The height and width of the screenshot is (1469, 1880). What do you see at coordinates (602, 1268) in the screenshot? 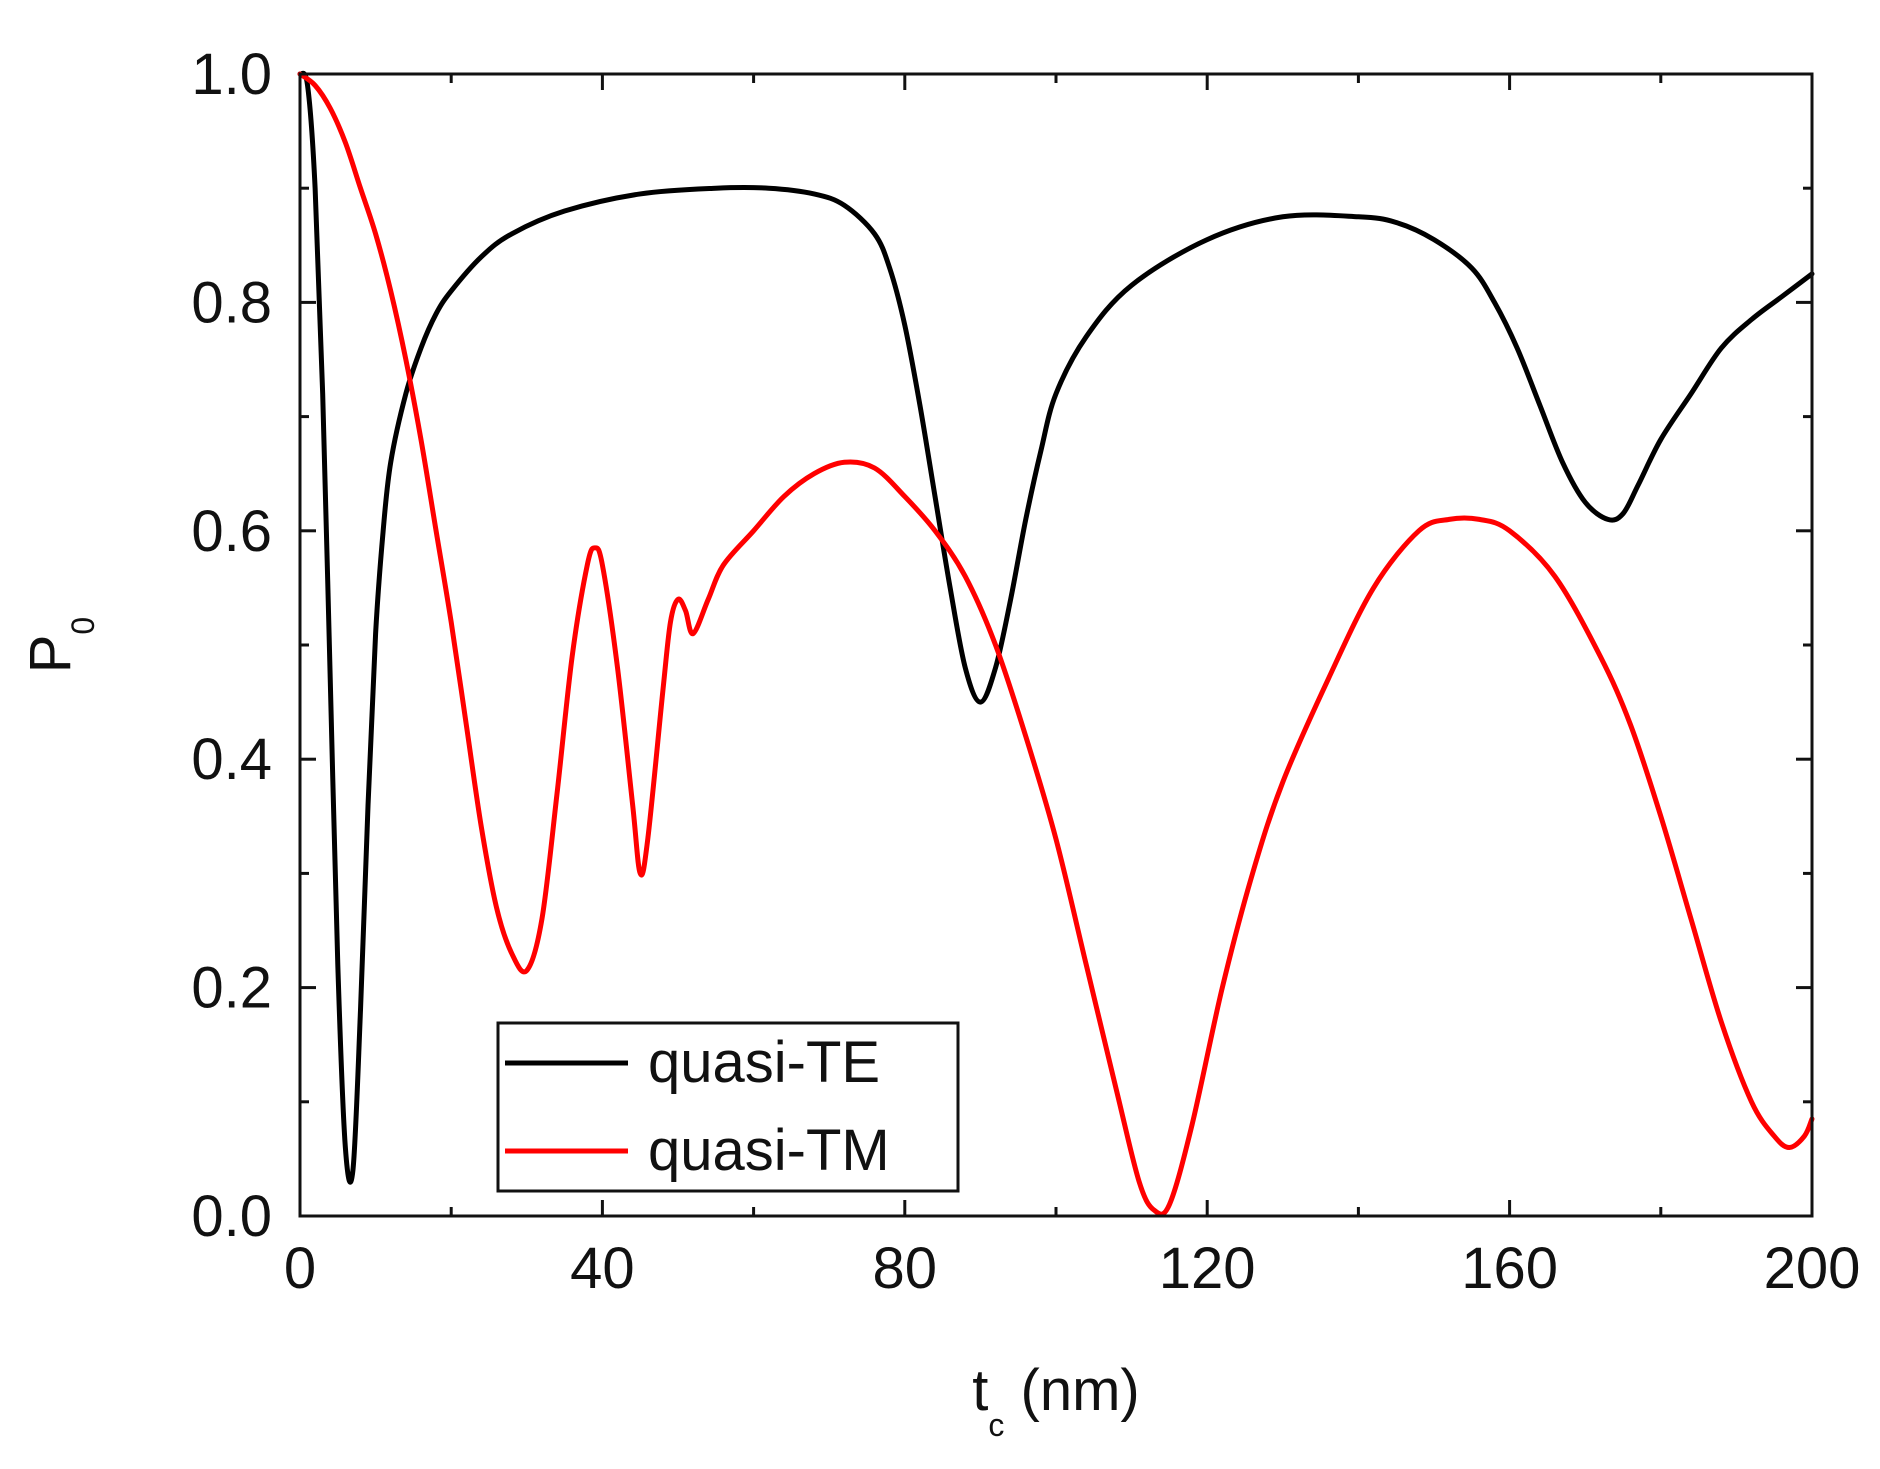
I see `x-tick-label: 40` at bounding box center [602, 1268].